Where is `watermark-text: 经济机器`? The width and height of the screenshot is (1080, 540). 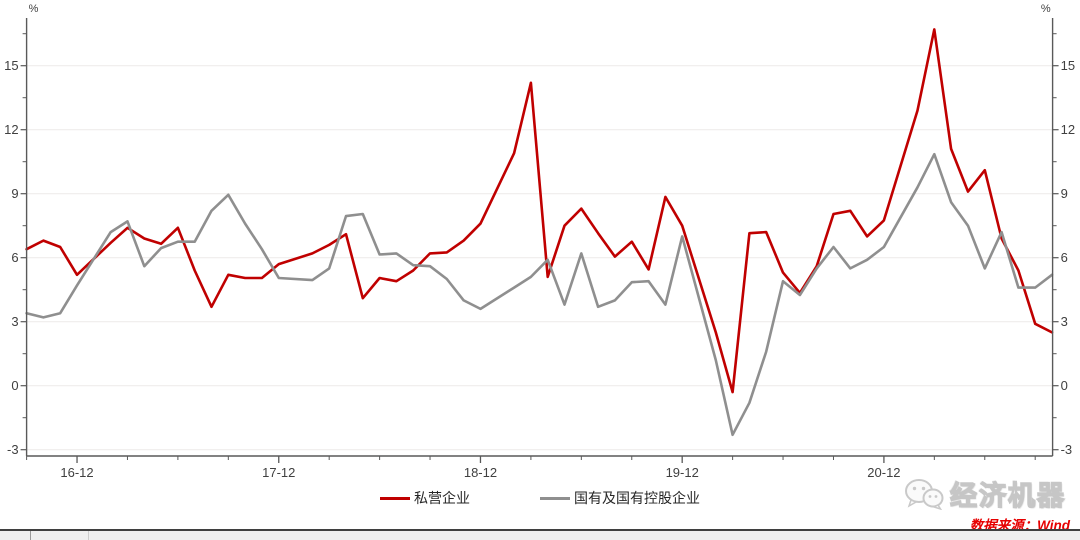 watermark-text: 经济机器 is located at coordinates (1007, 495).